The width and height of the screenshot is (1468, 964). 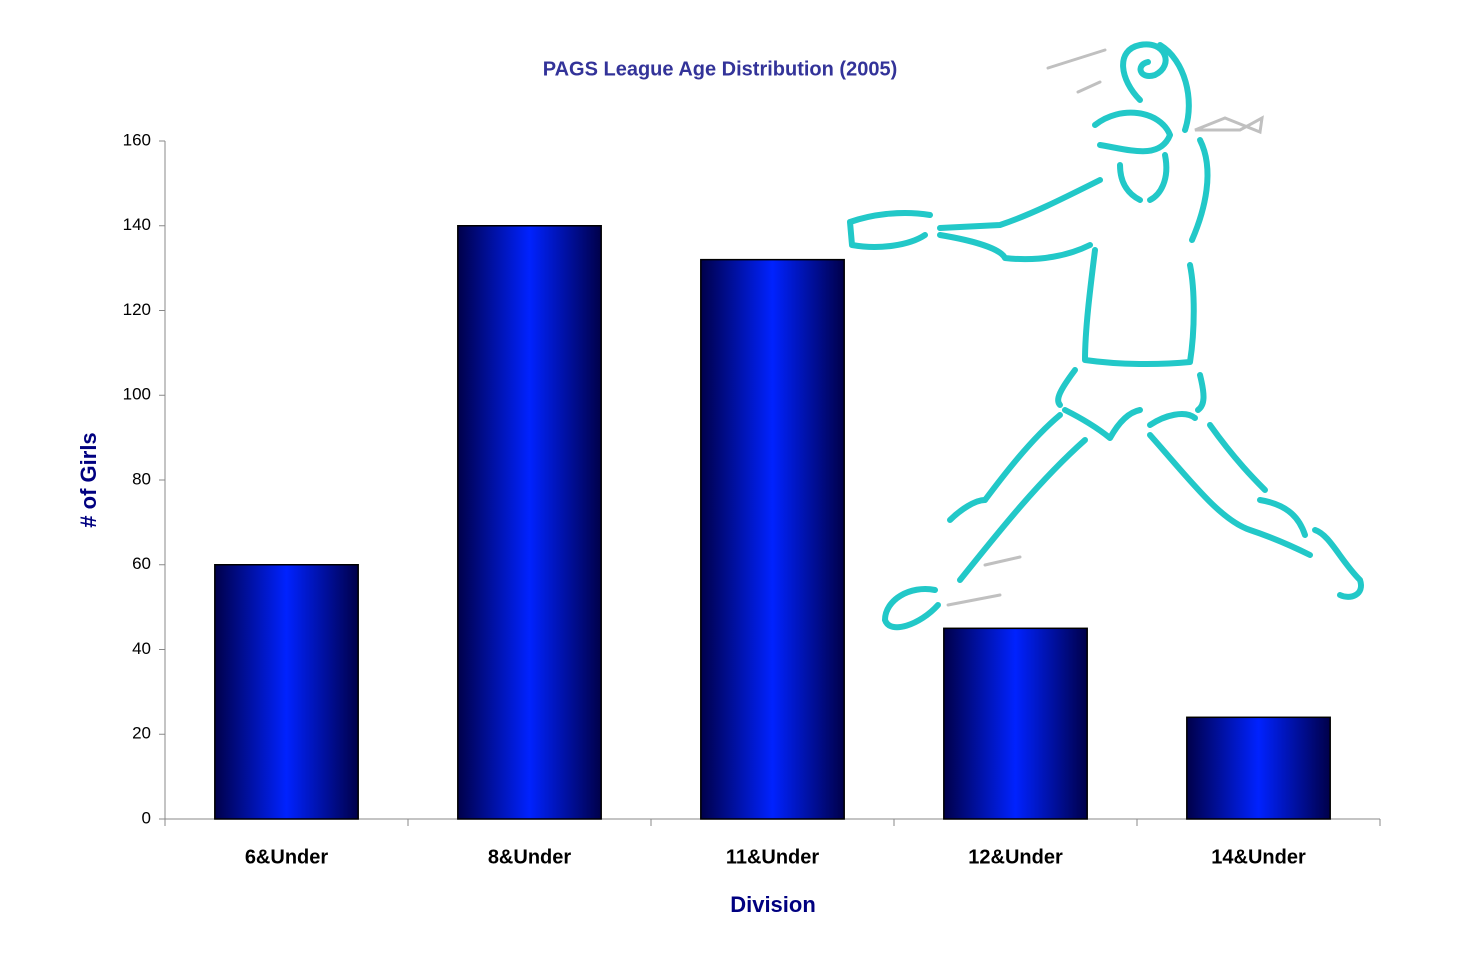 What do you see at coordinates (287, 857) in the screenshot?
I see `x-tick-label: 6&Under` at bounding box center [287, 857].